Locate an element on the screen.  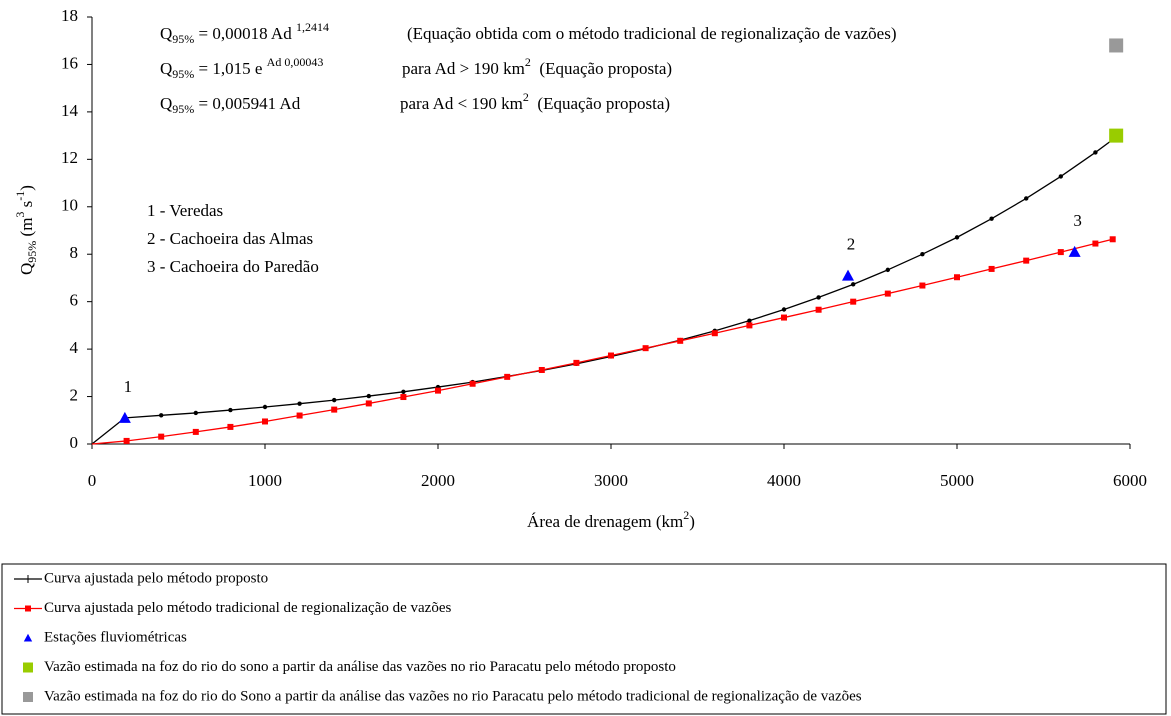
y-tick-label: 4 is located at coordinates (74, 347).